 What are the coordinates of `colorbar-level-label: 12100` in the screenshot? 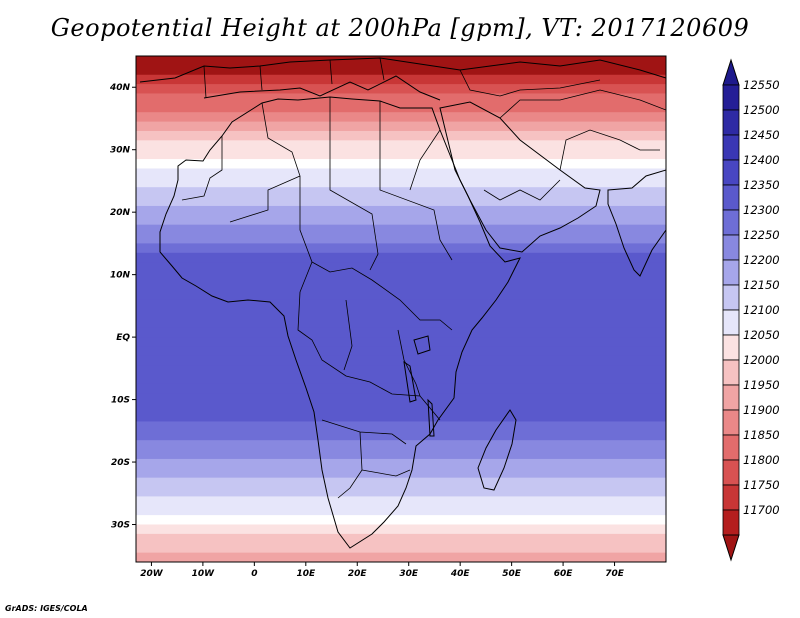 It's located at (761, 310).